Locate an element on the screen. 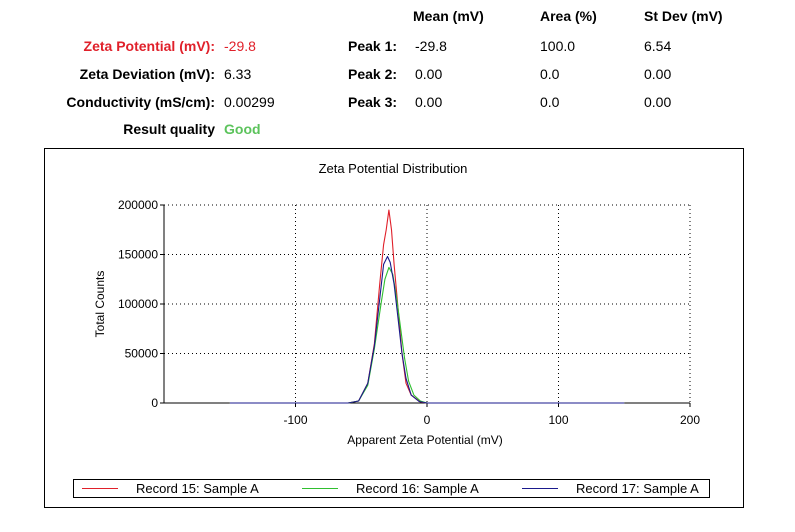 The width and height of the screenshot is (795, 532). header-area: Area (%) is located at coordinates (568, 16).